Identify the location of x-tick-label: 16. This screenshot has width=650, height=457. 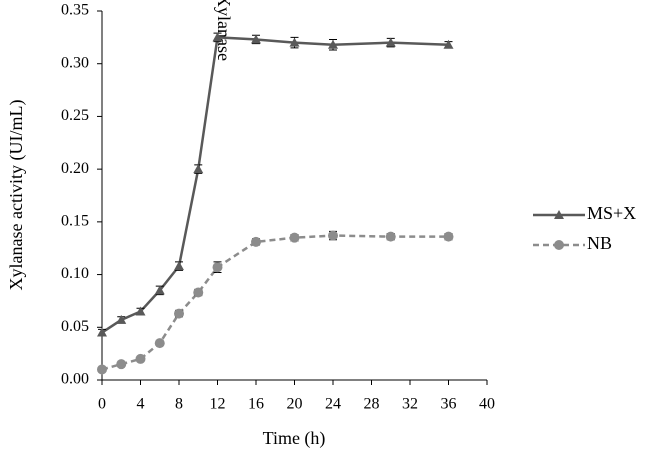
(256, 404).